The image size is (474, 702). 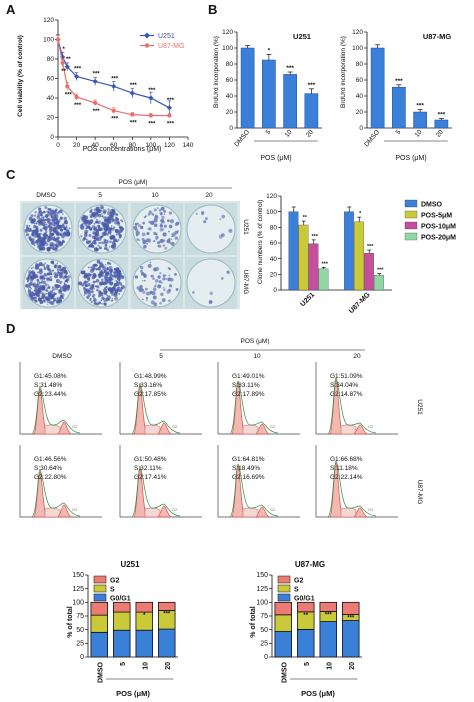 I want to click on panel-a-y-tick-label: 100, so click(x=48, y=40).